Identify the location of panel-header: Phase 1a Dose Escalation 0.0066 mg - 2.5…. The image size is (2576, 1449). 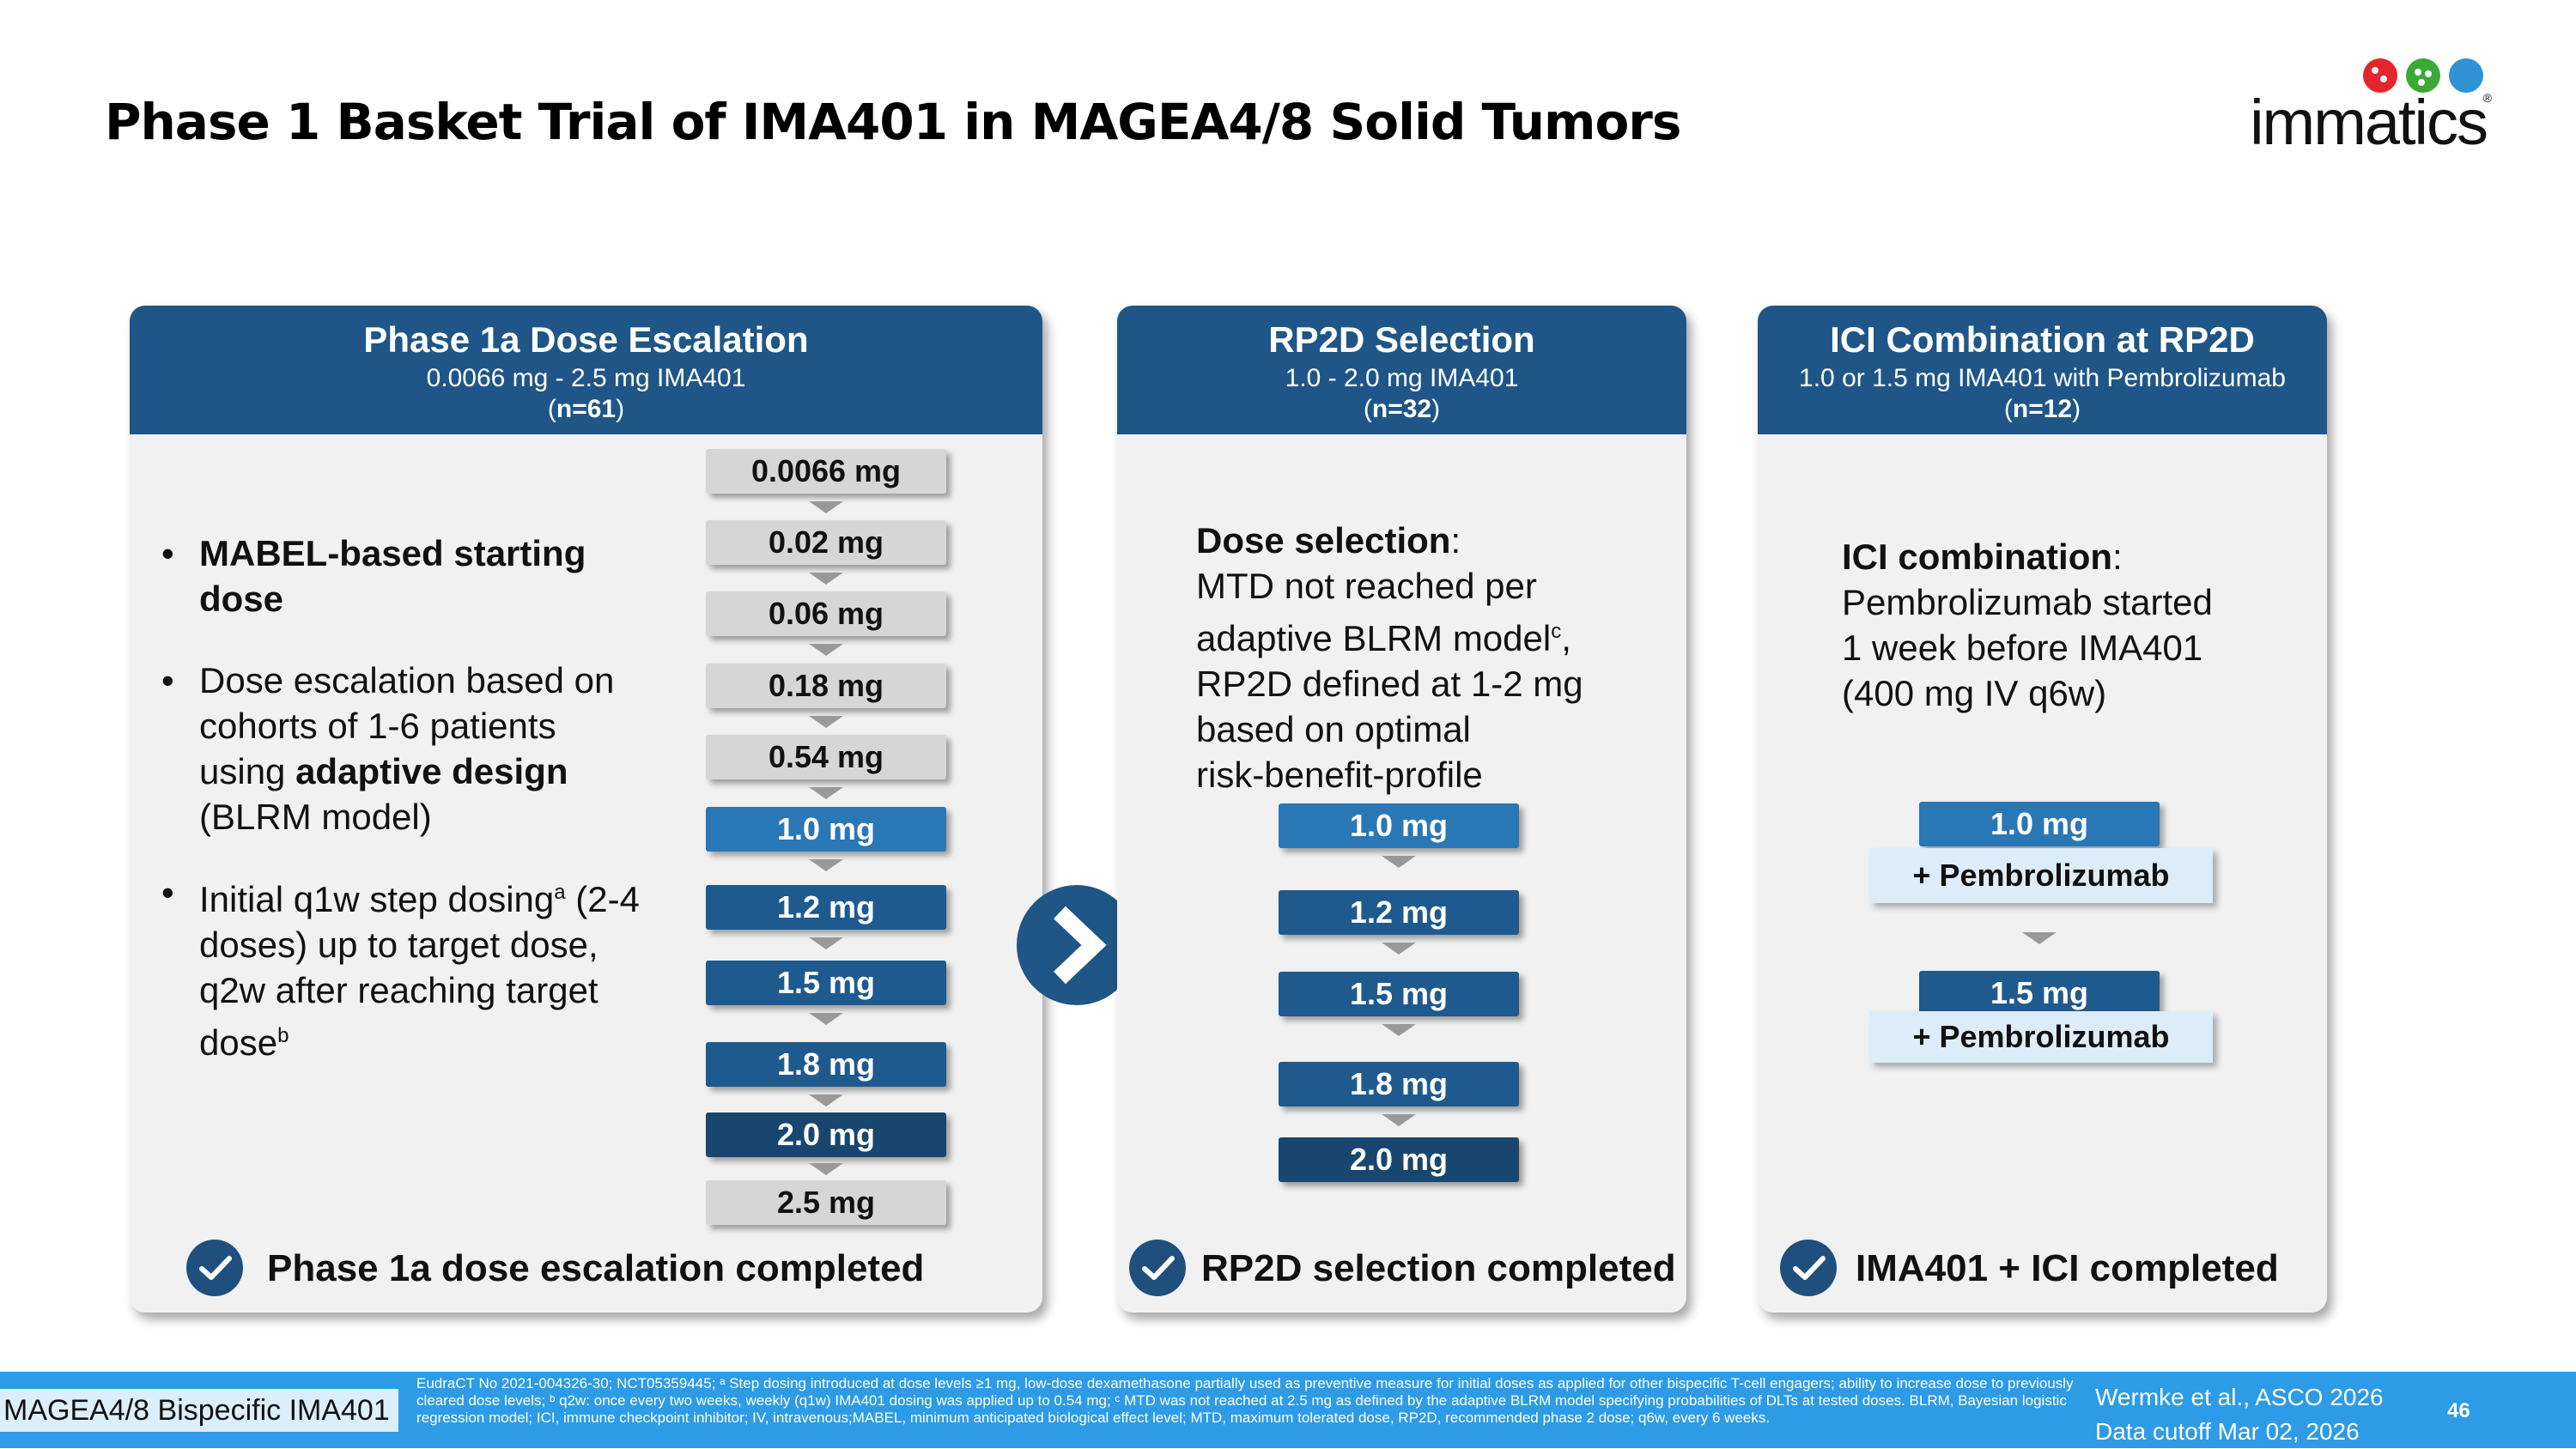
(586, 370).